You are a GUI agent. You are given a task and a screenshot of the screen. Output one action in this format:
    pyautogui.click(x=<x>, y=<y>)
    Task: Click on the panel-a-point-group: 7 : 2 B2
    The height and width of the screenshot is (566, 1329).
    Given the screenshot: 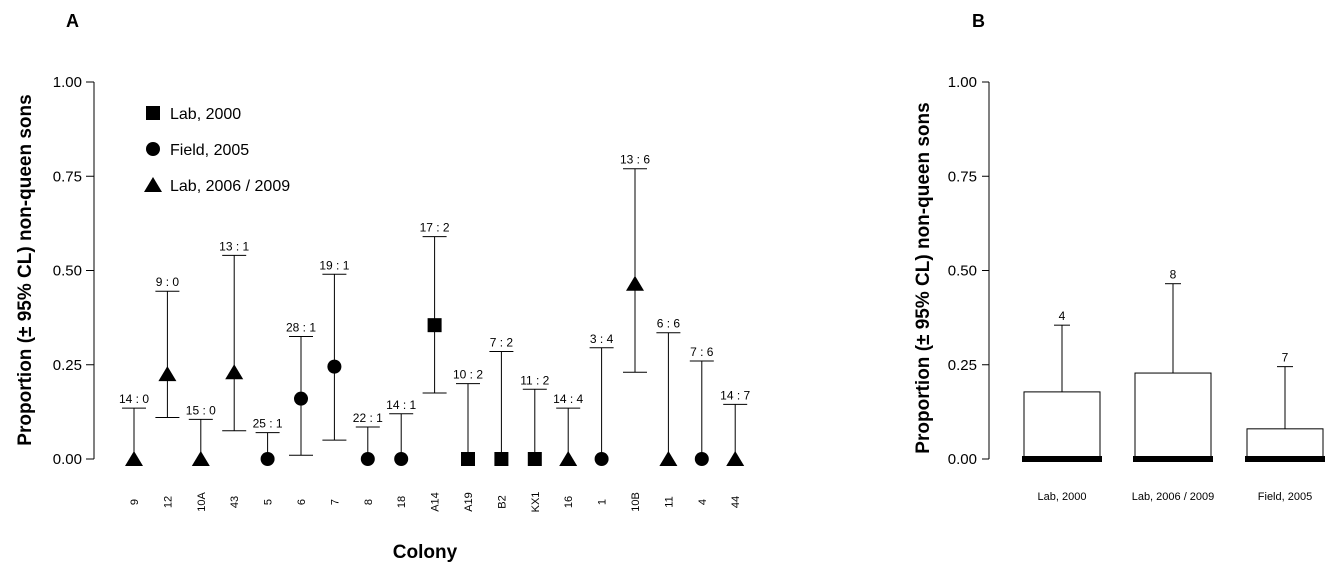 What is the action you would take?
    pyautogui.click(x=501, y=422)
    